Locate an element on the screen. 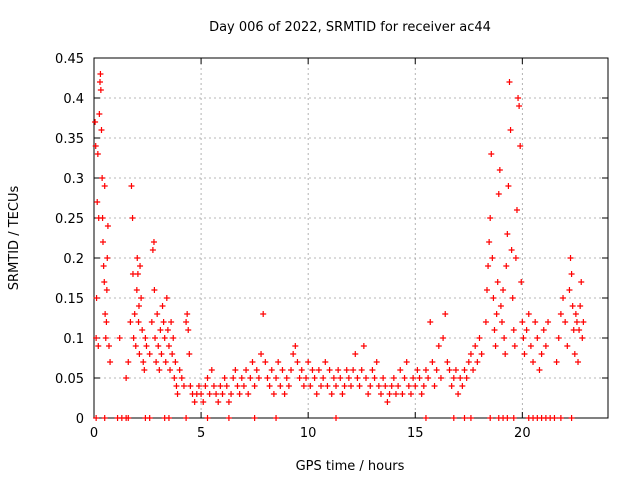 Image resolution: width=640 pixels, height=480 pixels. y-tick-label: 0.45 is located at coordinates (69, 59).